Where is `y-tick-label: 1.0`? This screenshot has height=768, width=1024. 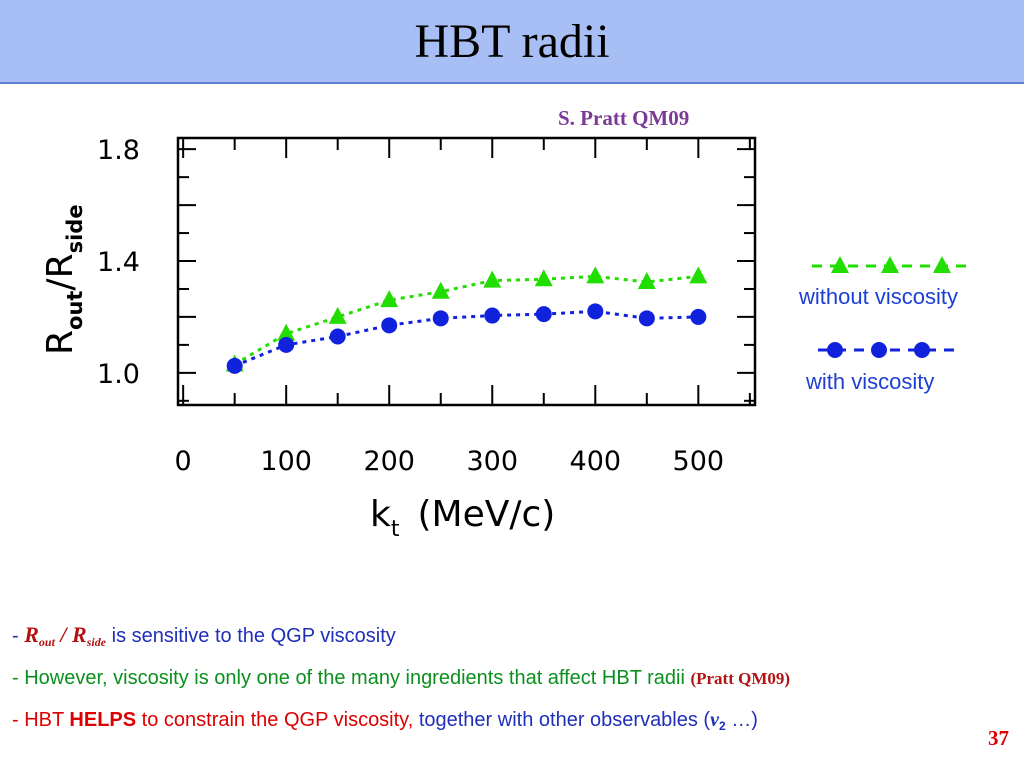
y-tick-label: 1.0 is located at coordinates (118, 374).